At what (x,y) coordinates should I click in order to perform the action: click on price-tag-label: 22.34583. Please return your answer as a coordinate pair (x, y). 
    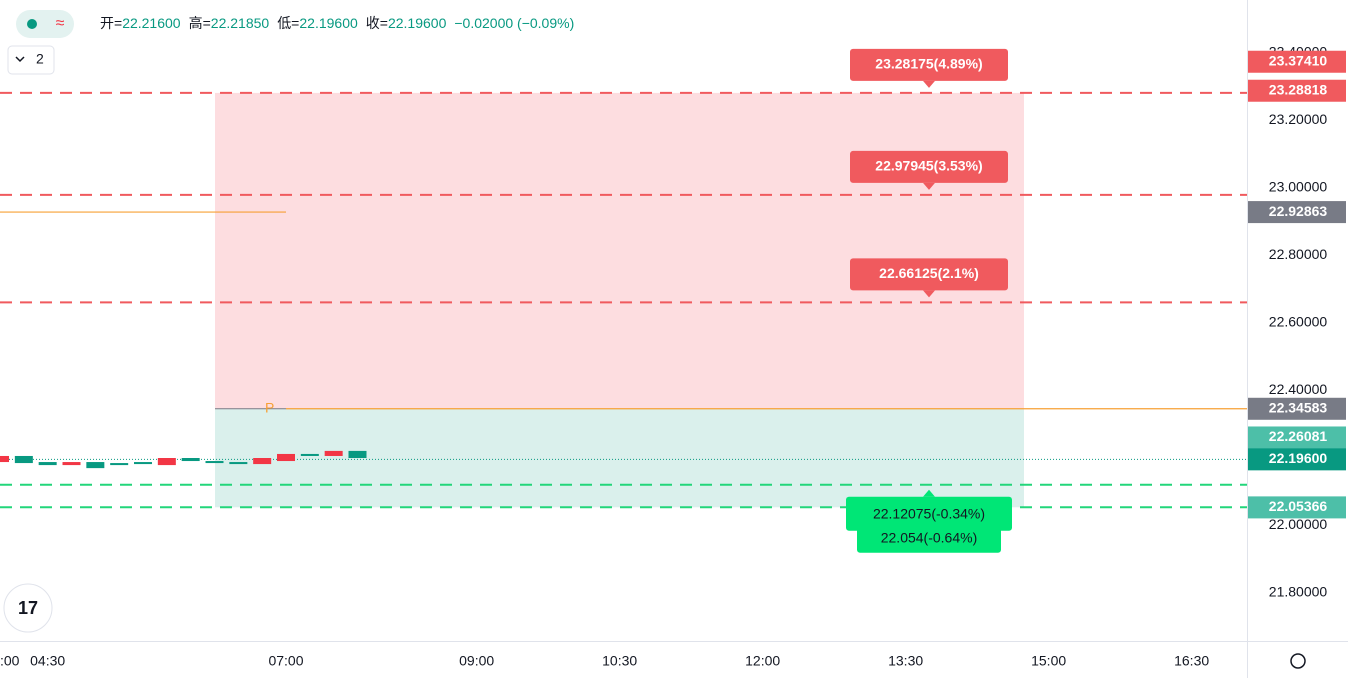
    Looking at the image, I should click on (1298, 407).